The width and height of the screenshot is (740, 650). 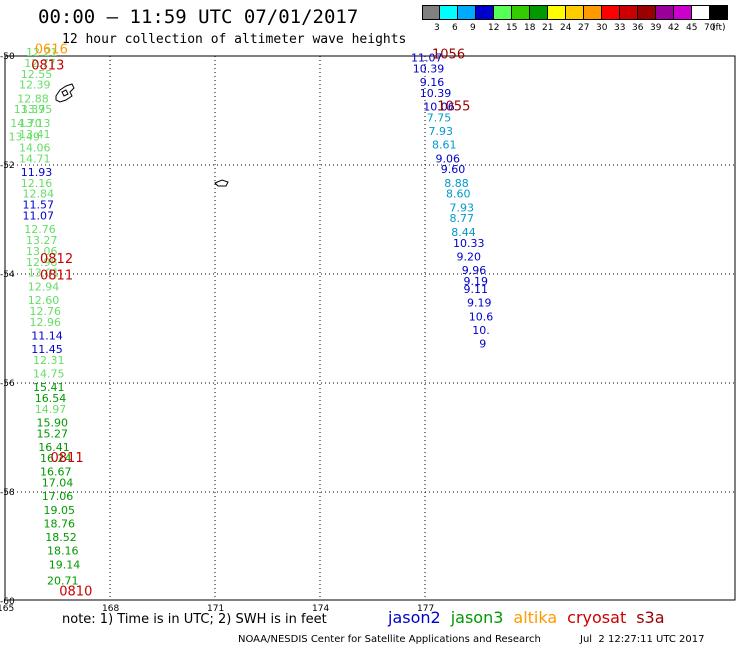 What do you see at coordinates (35, 147) in the screenshot?
I see `swh-value: 14.06` at bounding box center [35, 147].